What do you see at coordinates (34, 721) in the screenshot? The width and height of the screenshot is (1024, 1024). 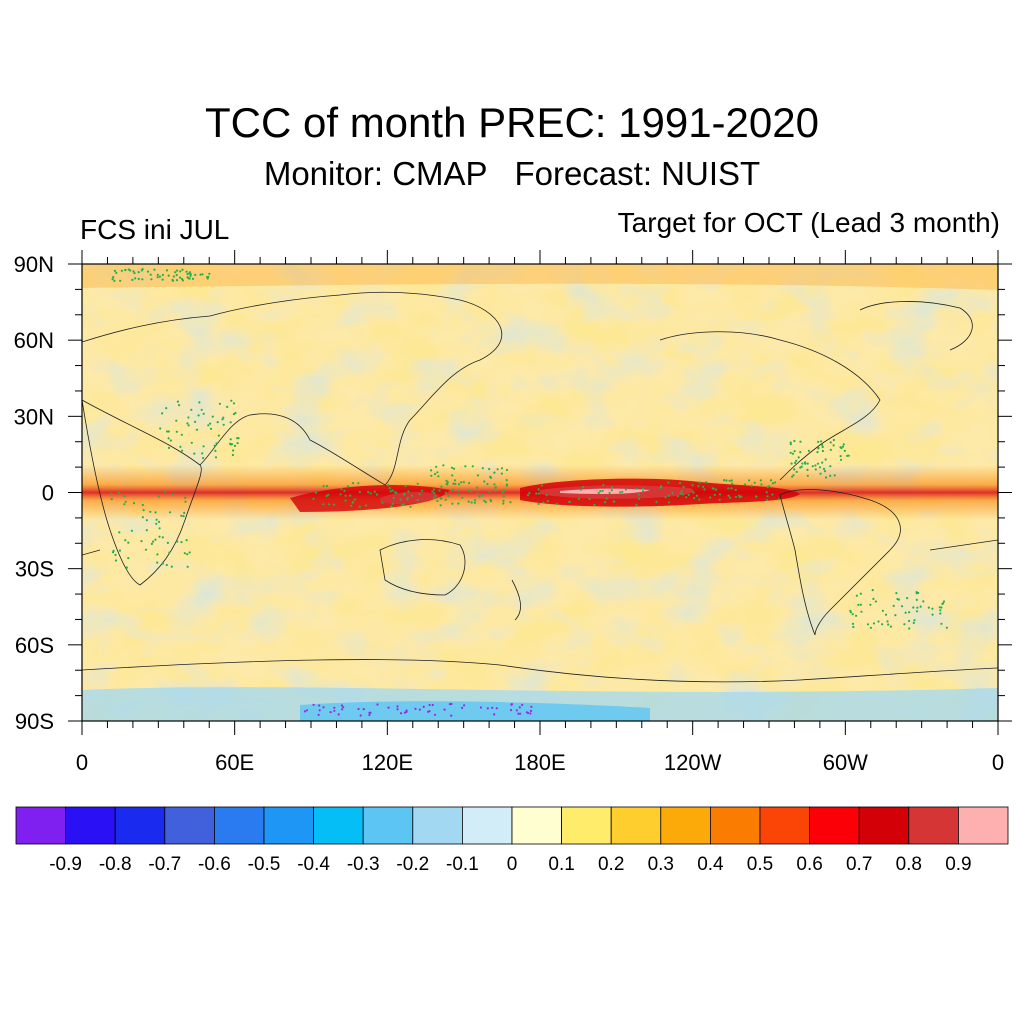 I see `lat-tick-label: 90S` at bounding box center [34, 721].